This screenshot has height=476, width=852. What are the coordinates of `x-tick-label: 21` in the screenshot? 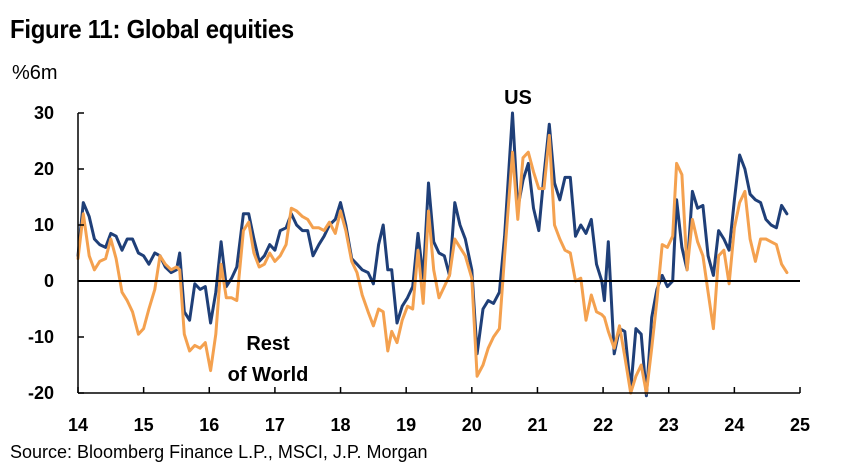 It's located at (537, 425).